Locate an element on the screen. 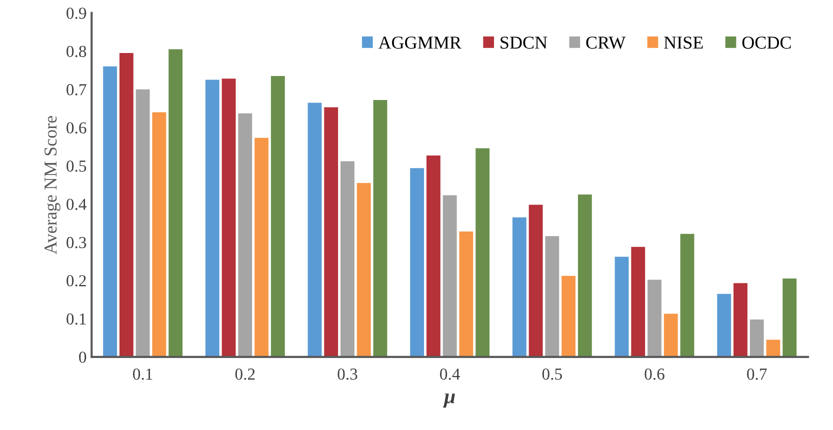  x-tick-label: 0.4 is located at coordinates (450, 374).